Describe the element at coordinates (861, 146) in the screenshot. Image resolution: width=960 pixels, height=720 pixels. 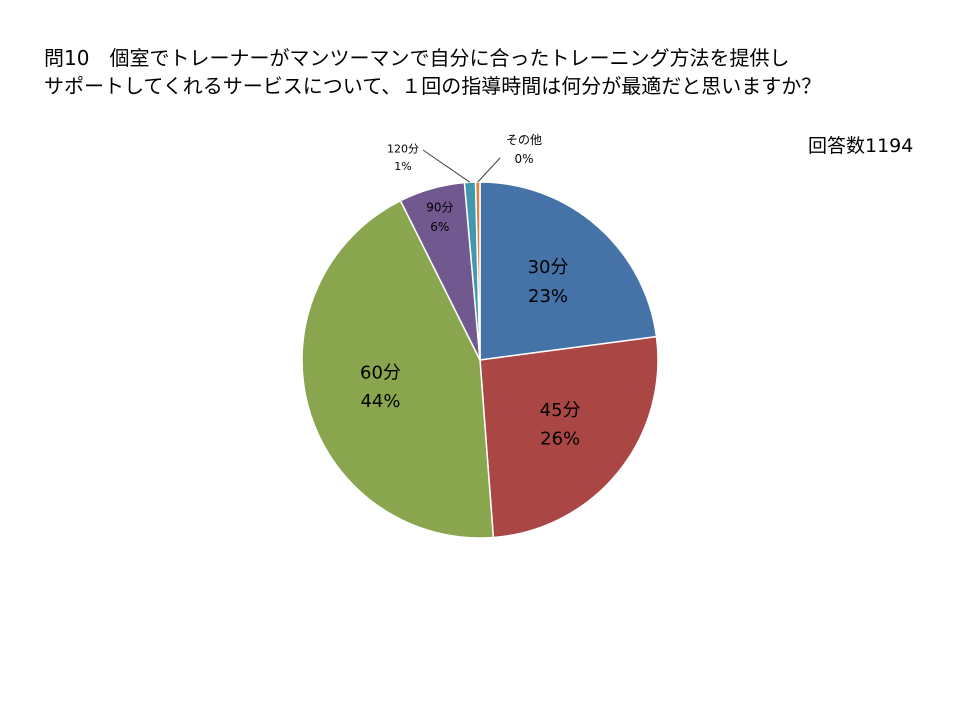
I see `respondent-count: 回答数1194` at that location.